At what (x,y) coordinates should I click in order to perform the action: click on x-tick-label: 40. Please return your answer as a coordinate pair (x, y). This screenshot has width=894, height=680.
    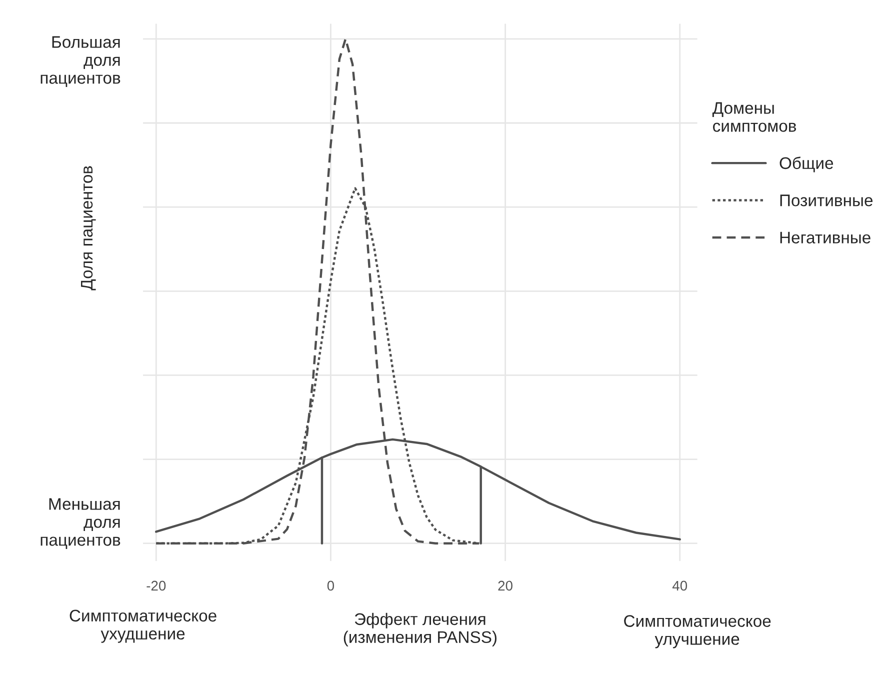
    Looking at the image, I should click on (680, 585).